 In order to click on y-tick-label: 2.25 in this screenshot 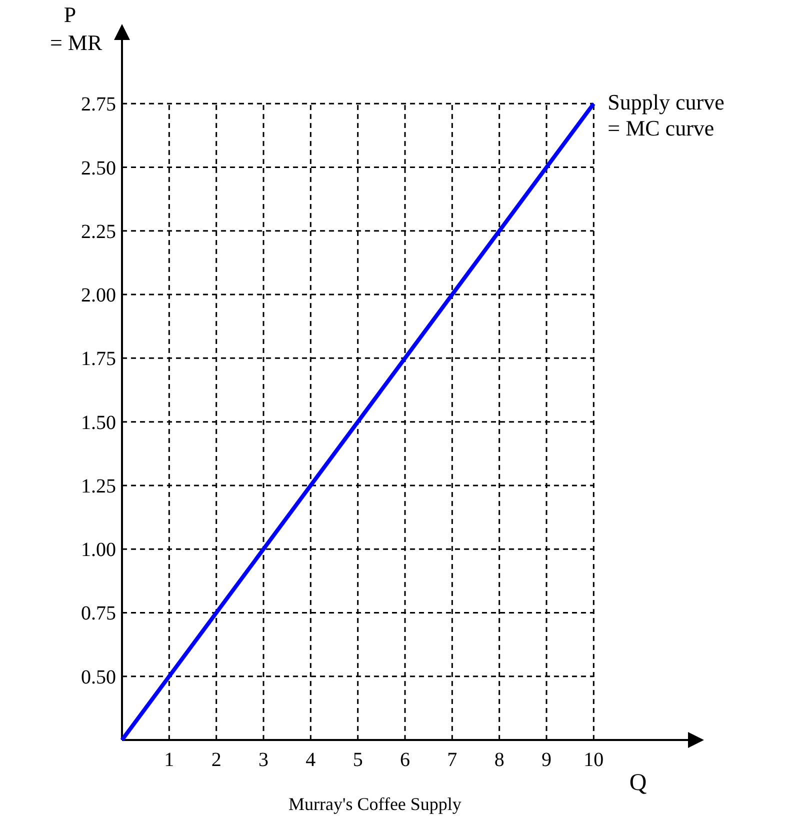, I will do `click(98, 231)`.